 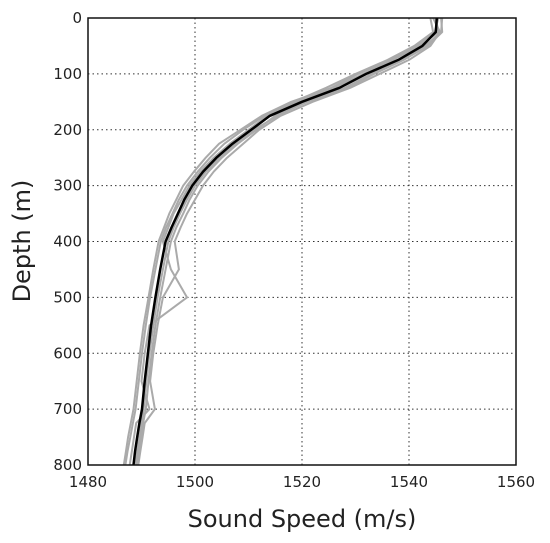 What do you see at coordinates (22, 241) in the screenshot?
I see `y-axis-label: Depth (m)` at bounding box center [22, 241].